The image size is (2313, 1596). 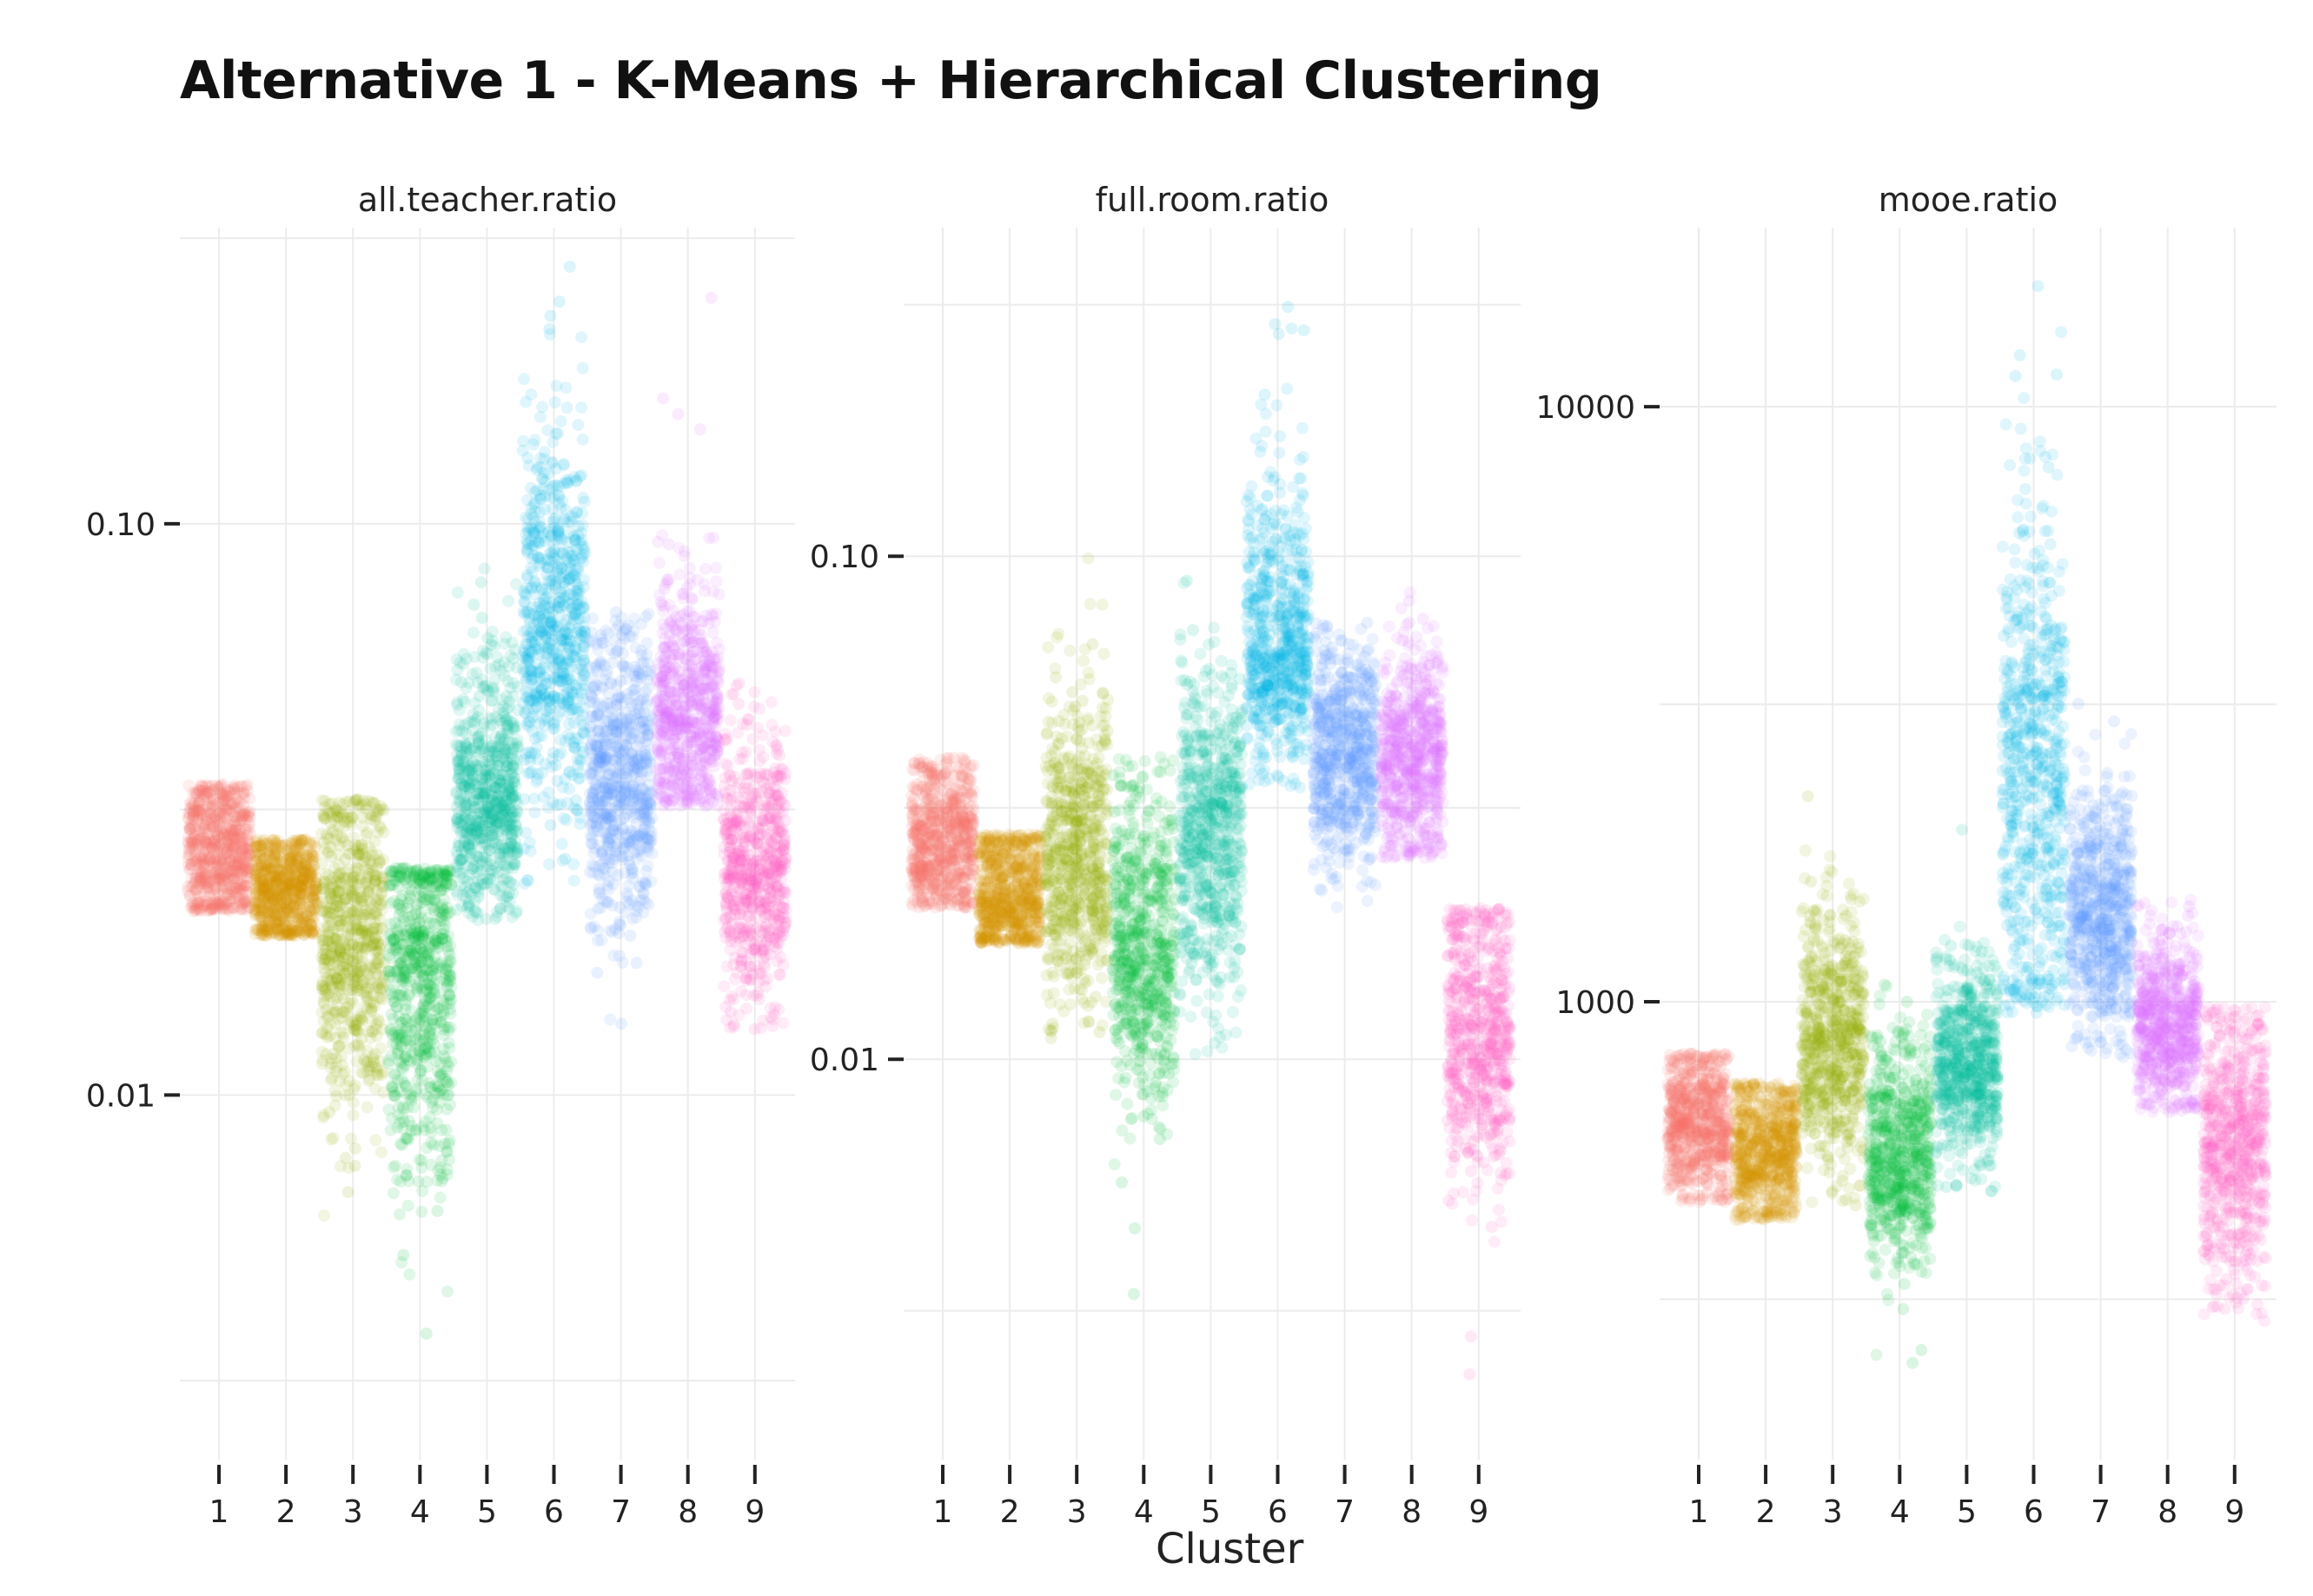 I want to click on x-tick-label: 7, so click(x=621, y=1512).